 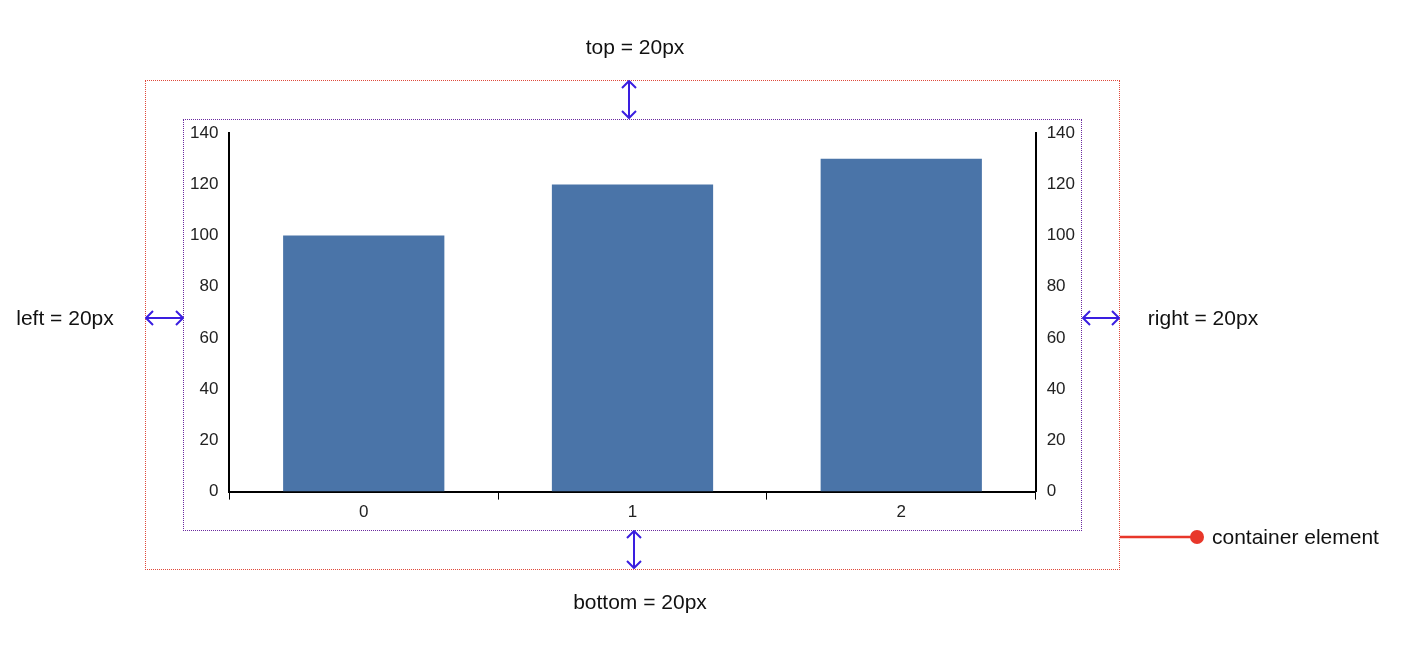 I want to click on x-tick-label: 1, so click(x=632, y=512).